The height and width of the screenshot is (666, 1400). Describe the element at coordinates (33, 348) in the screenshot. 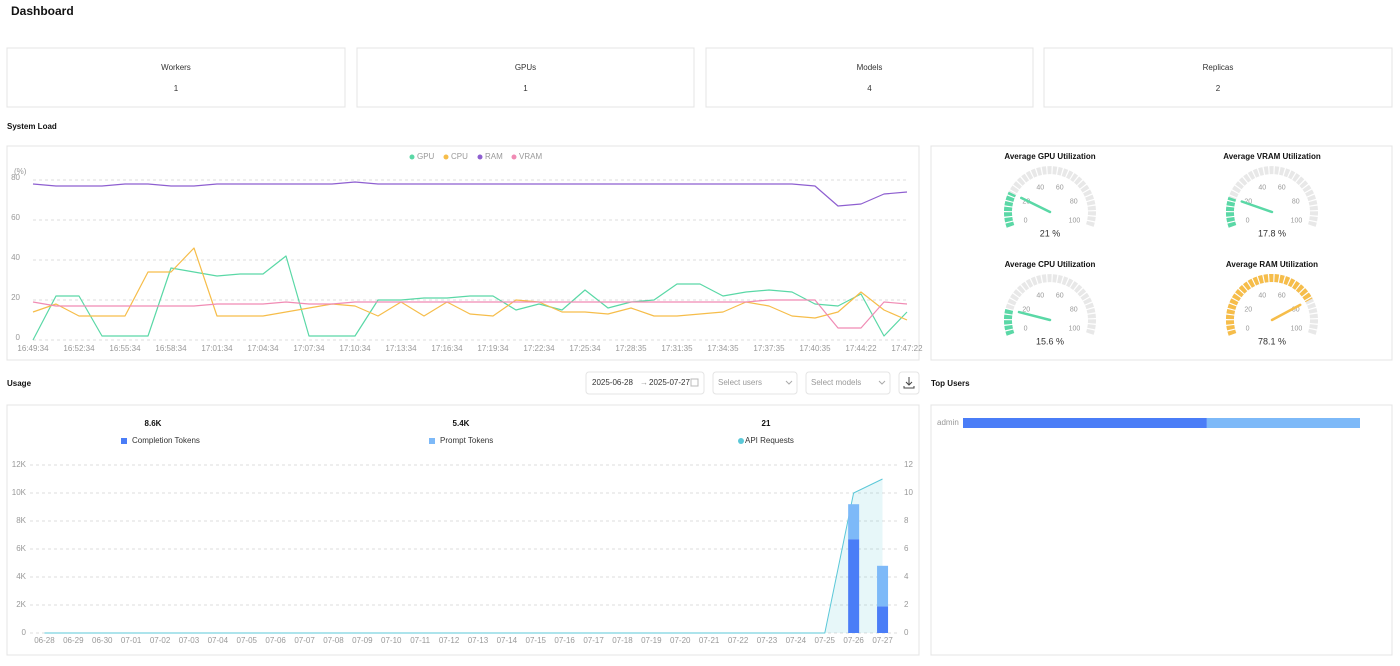

I see `x-tick-label: 16:49:34` at that location.